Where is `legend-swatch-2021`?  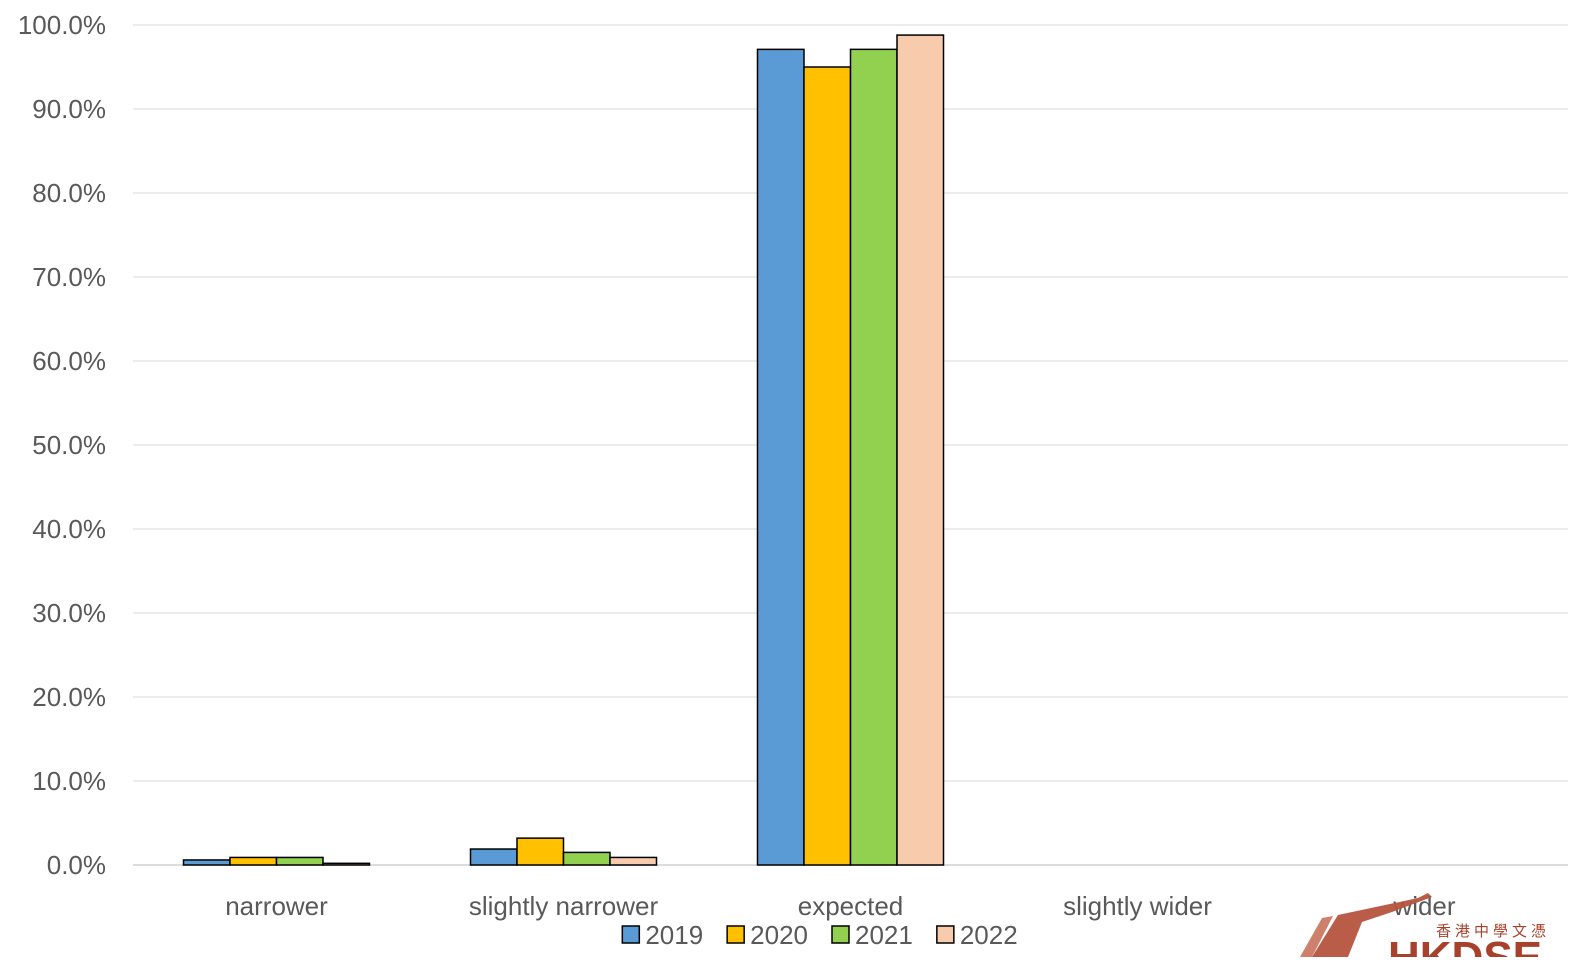
legend-swatch-2021 is located at coordinates (840, 934).